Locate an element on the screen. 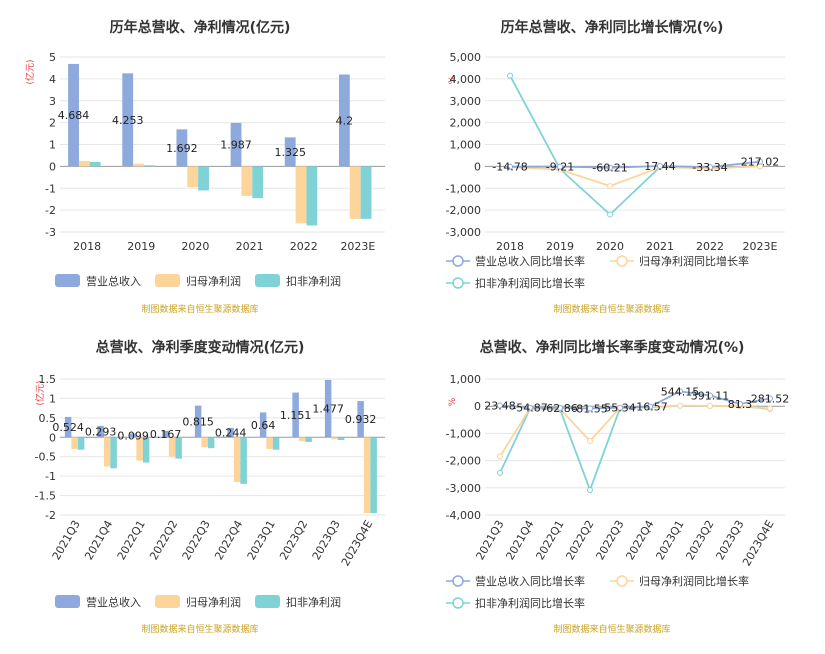  annual-line-point-net-profit is located at coordinates (610, 186).